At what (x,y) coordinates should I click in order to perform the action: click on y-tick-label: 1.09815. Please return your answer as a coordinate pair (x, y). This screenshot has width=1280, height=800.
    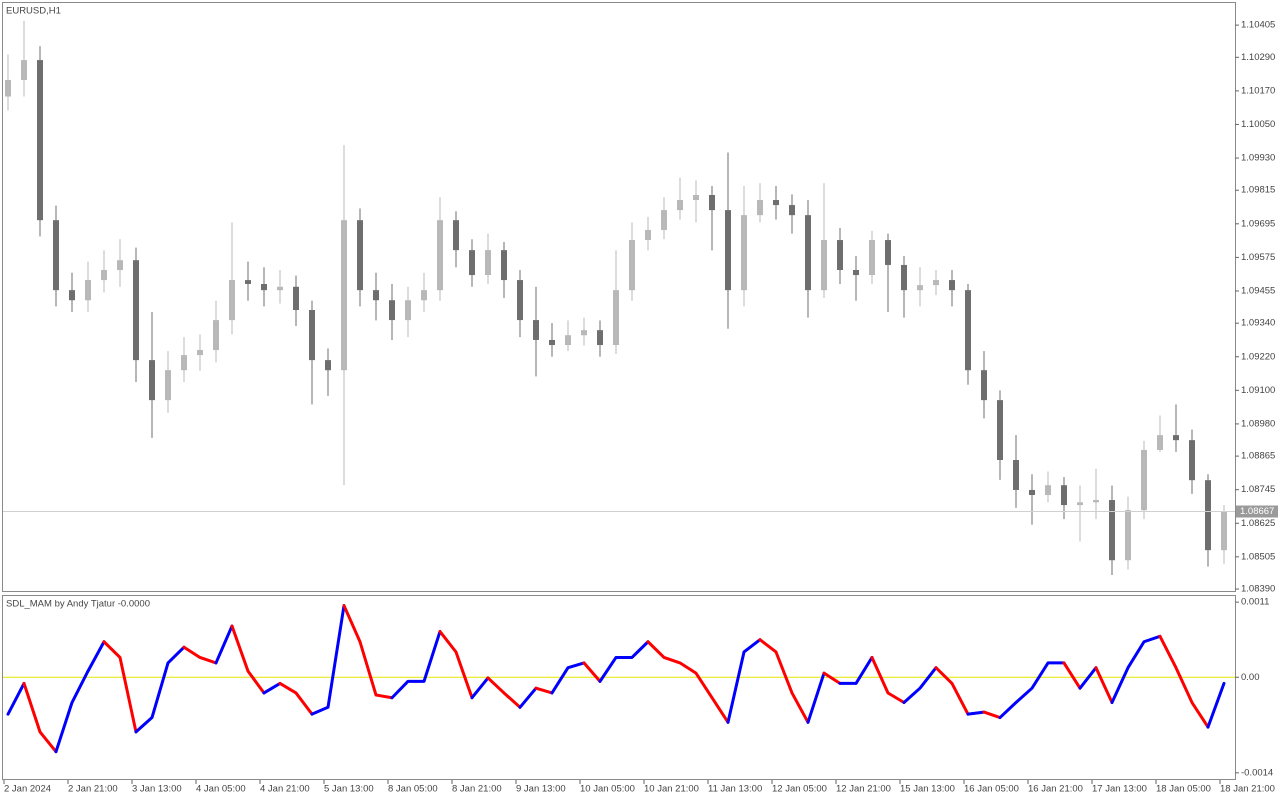
    Looking at the image, I should click on (1258, 190).